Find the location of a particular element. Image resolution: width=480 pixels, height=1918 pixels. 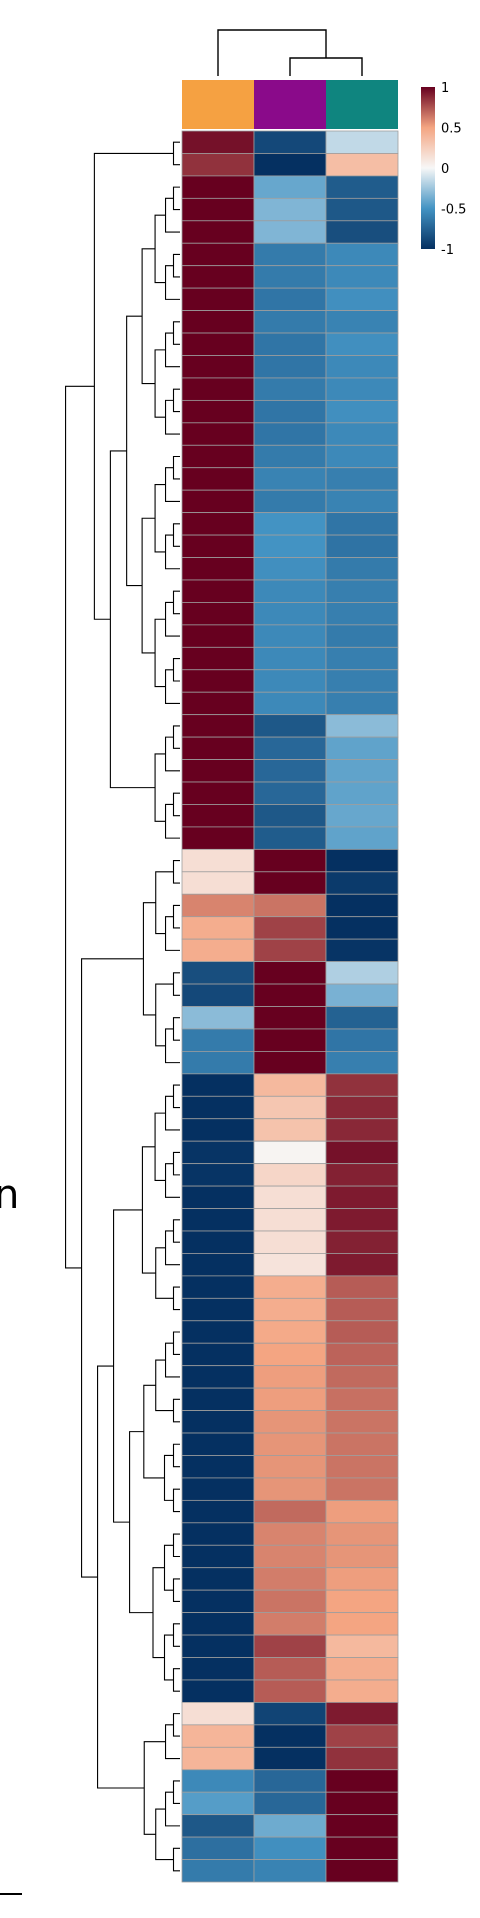

column-annotations is located at coordinates (290, 104).